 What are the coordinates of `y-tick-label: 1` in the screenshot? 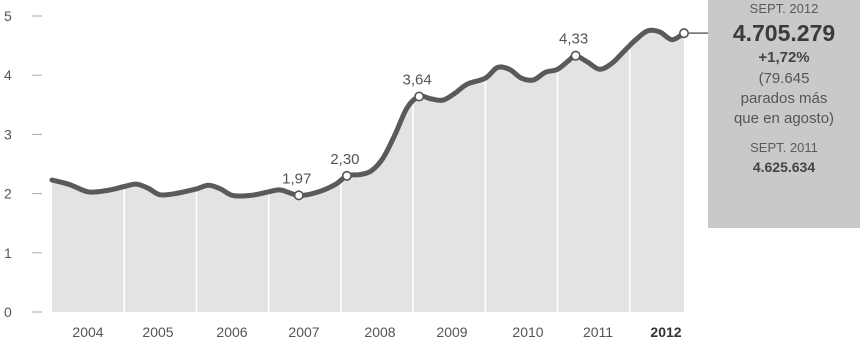 It's located at (8, 253).